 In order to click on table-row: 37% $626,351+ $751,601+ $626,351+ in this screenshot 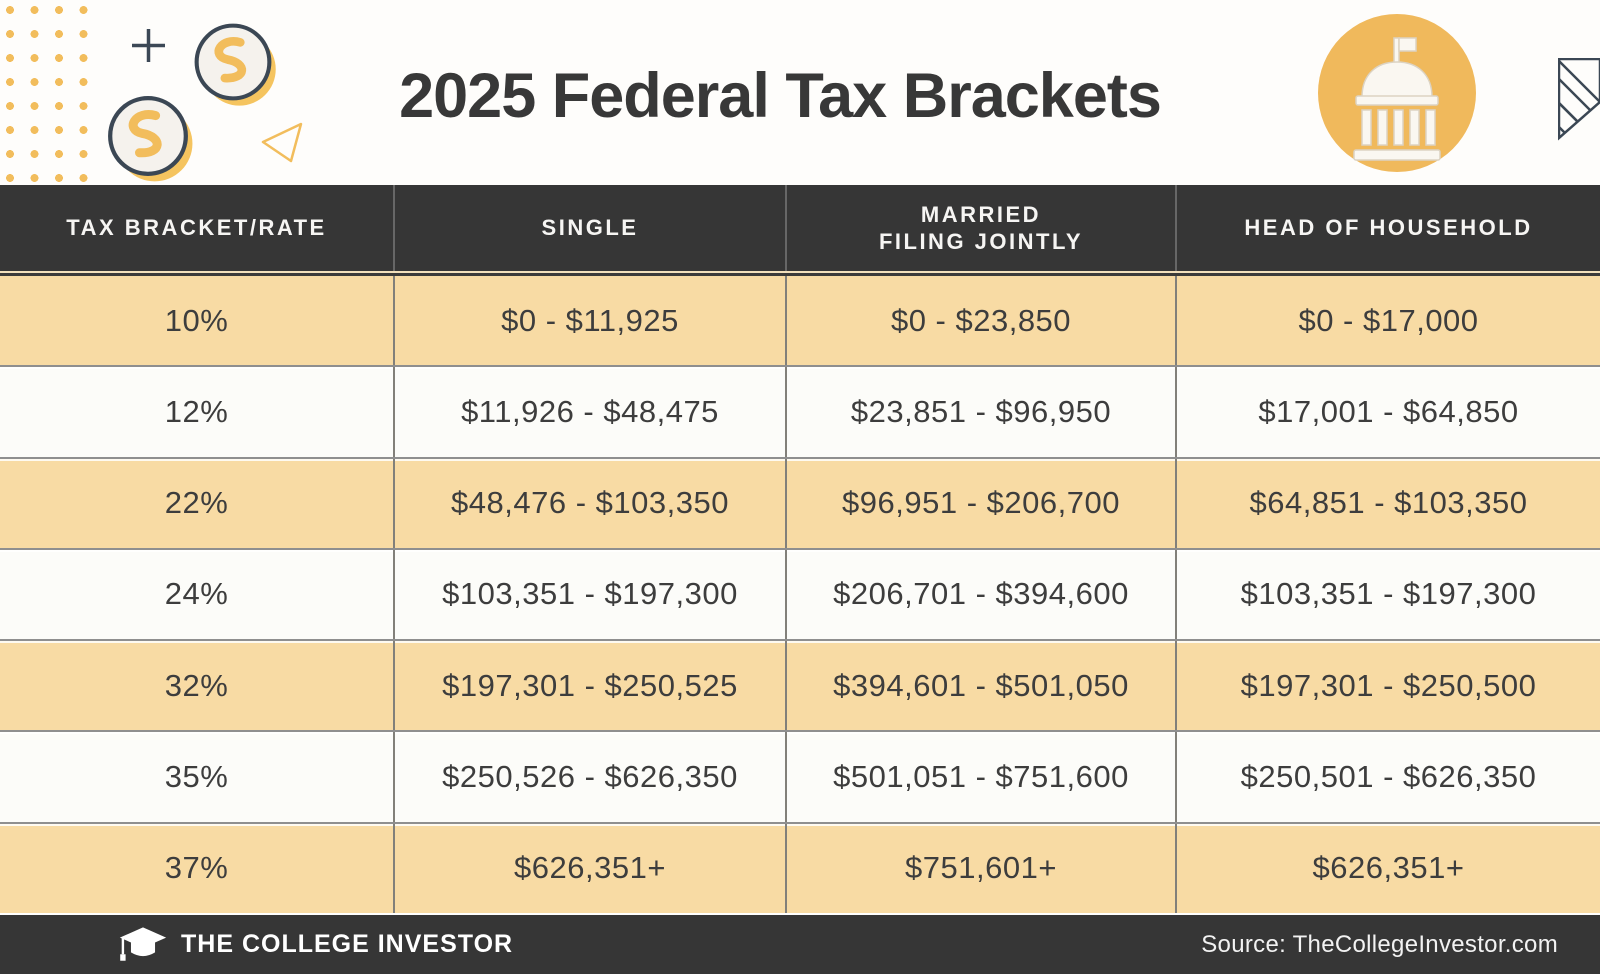, I will do `click(800, 867)`.